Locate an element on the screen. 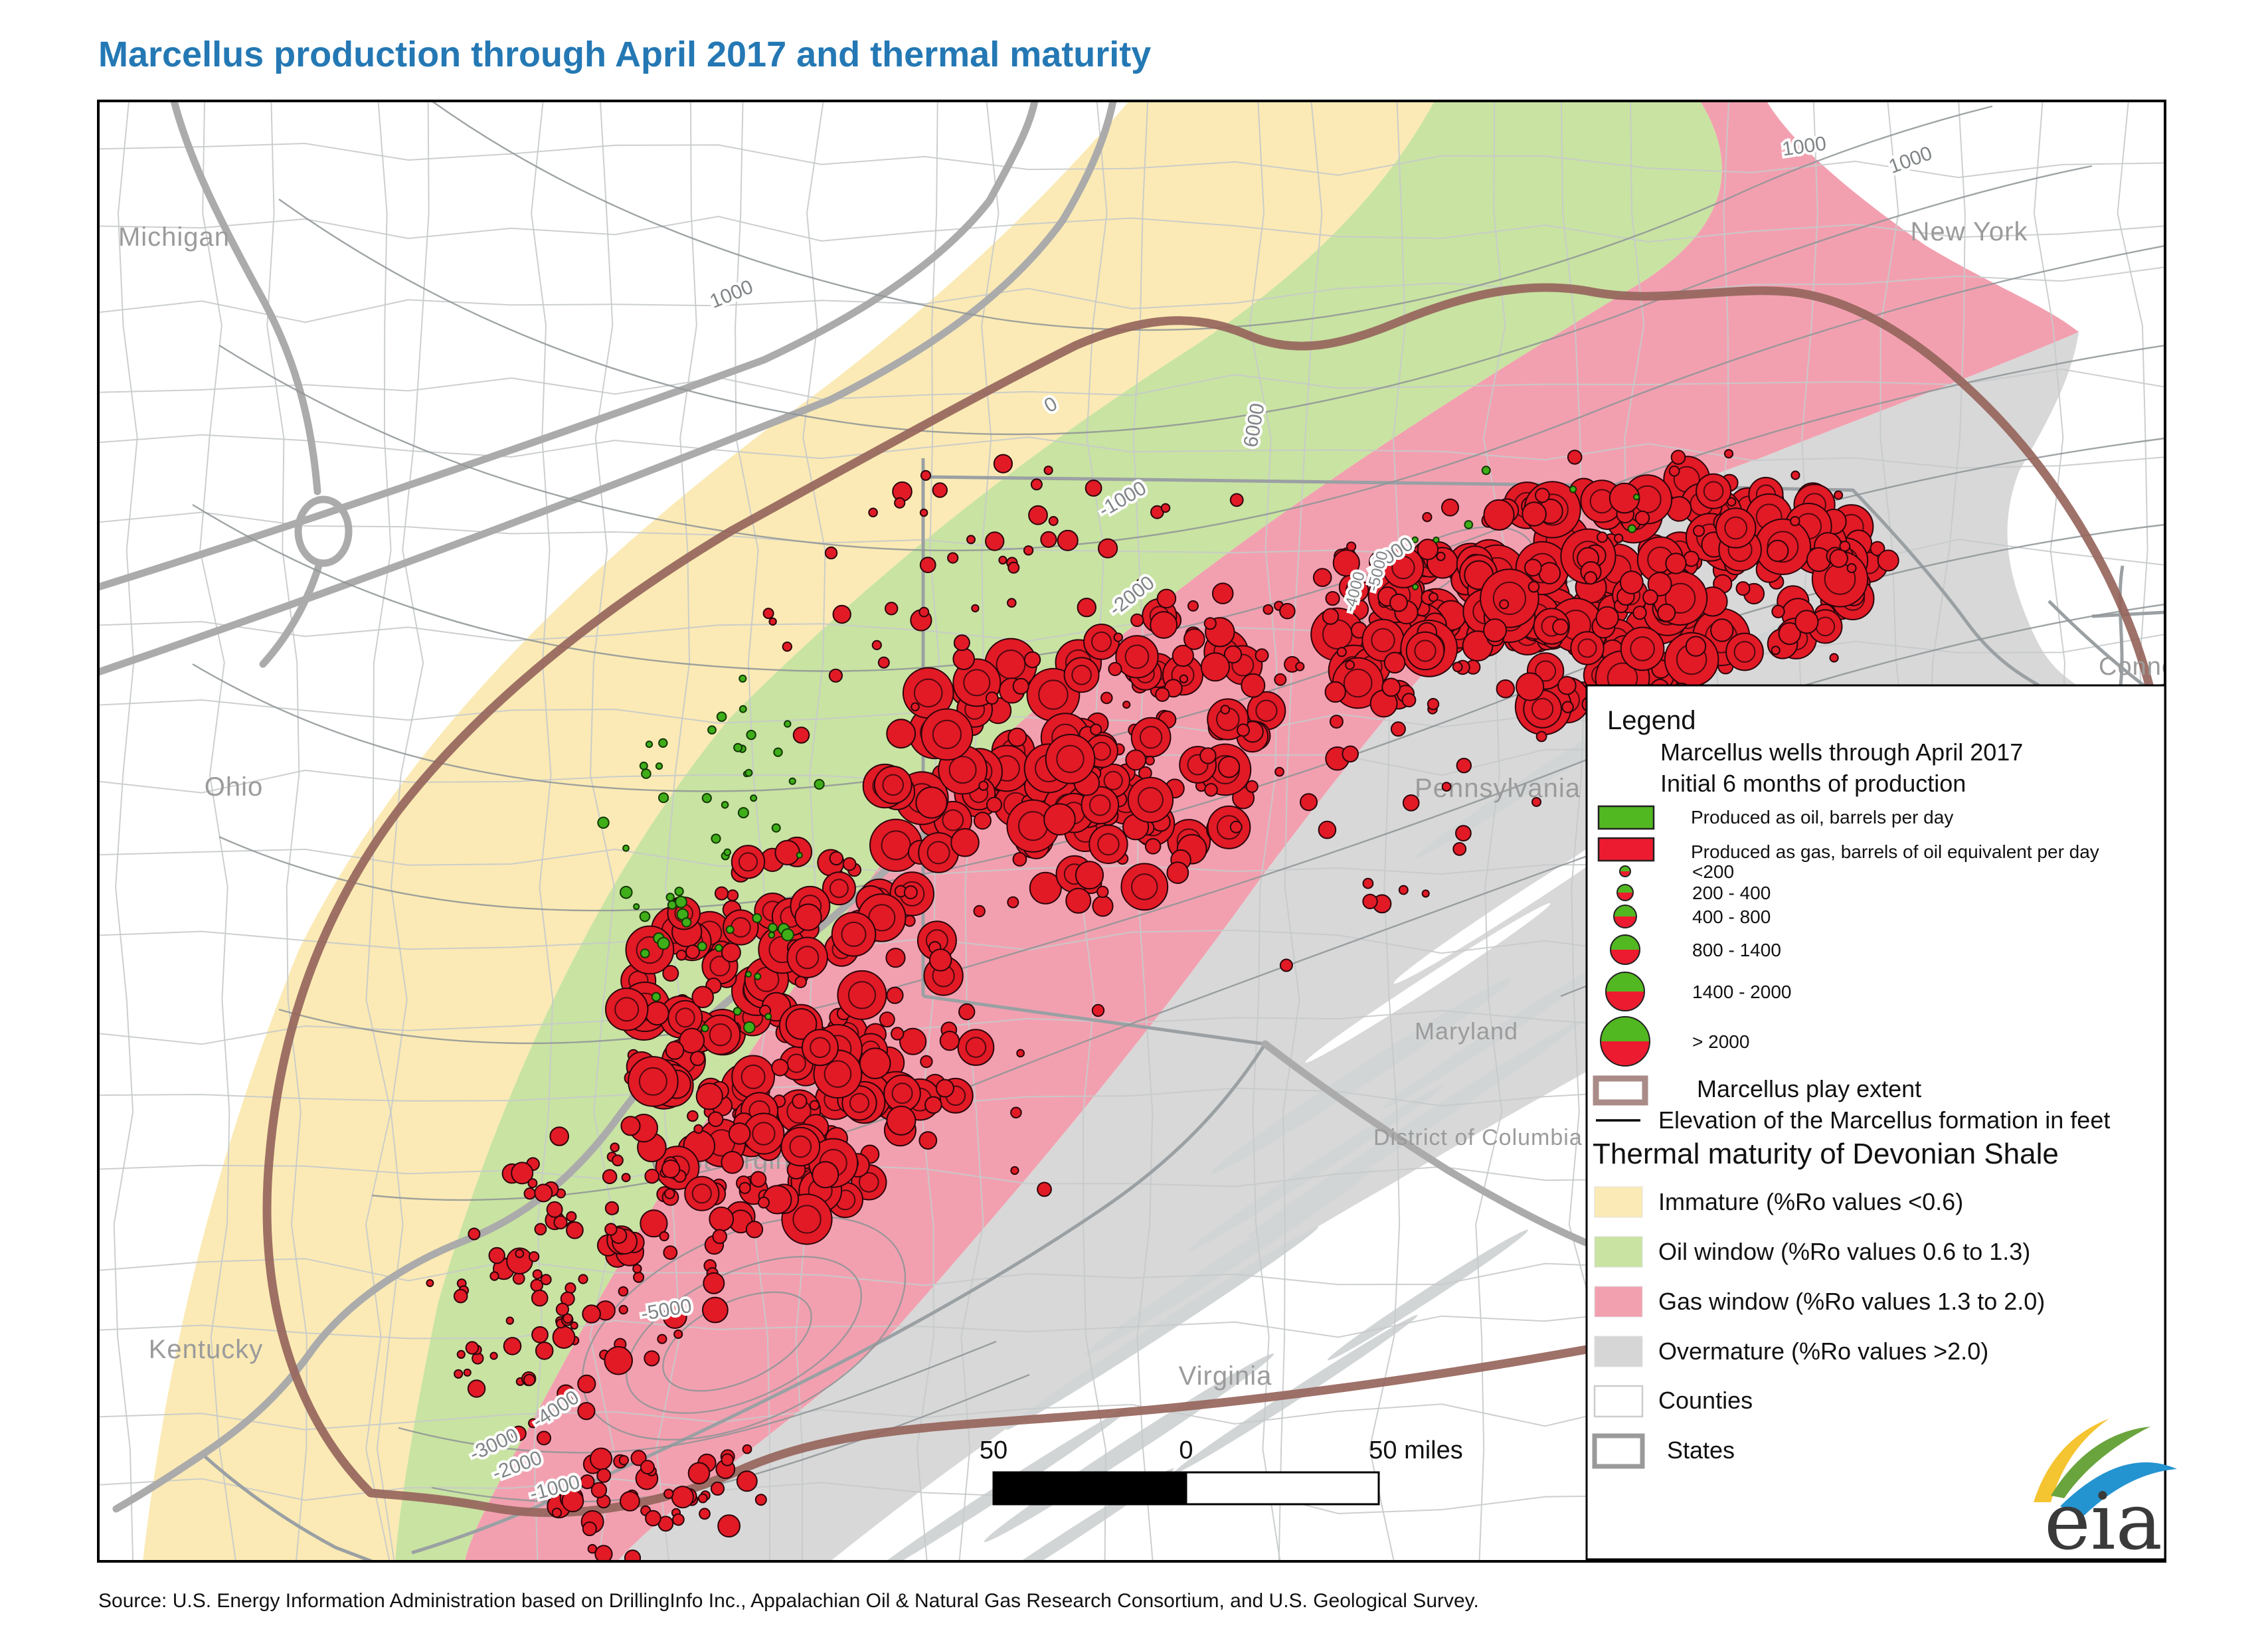 The image size is (2268, 1649). legend-thermal-swatch is located at coordinates (1618, 1302).